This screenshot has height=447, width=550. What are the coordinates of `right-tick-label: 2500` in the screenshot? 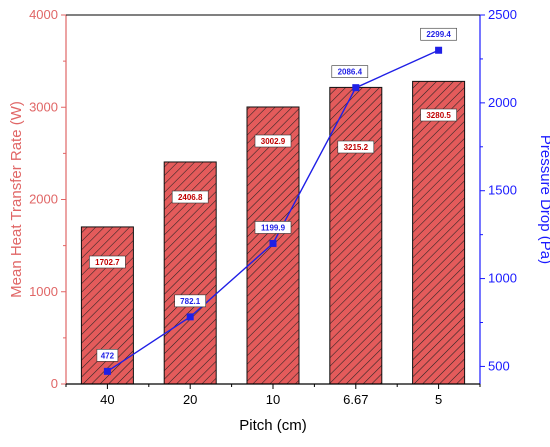 It's located at (502, 14).